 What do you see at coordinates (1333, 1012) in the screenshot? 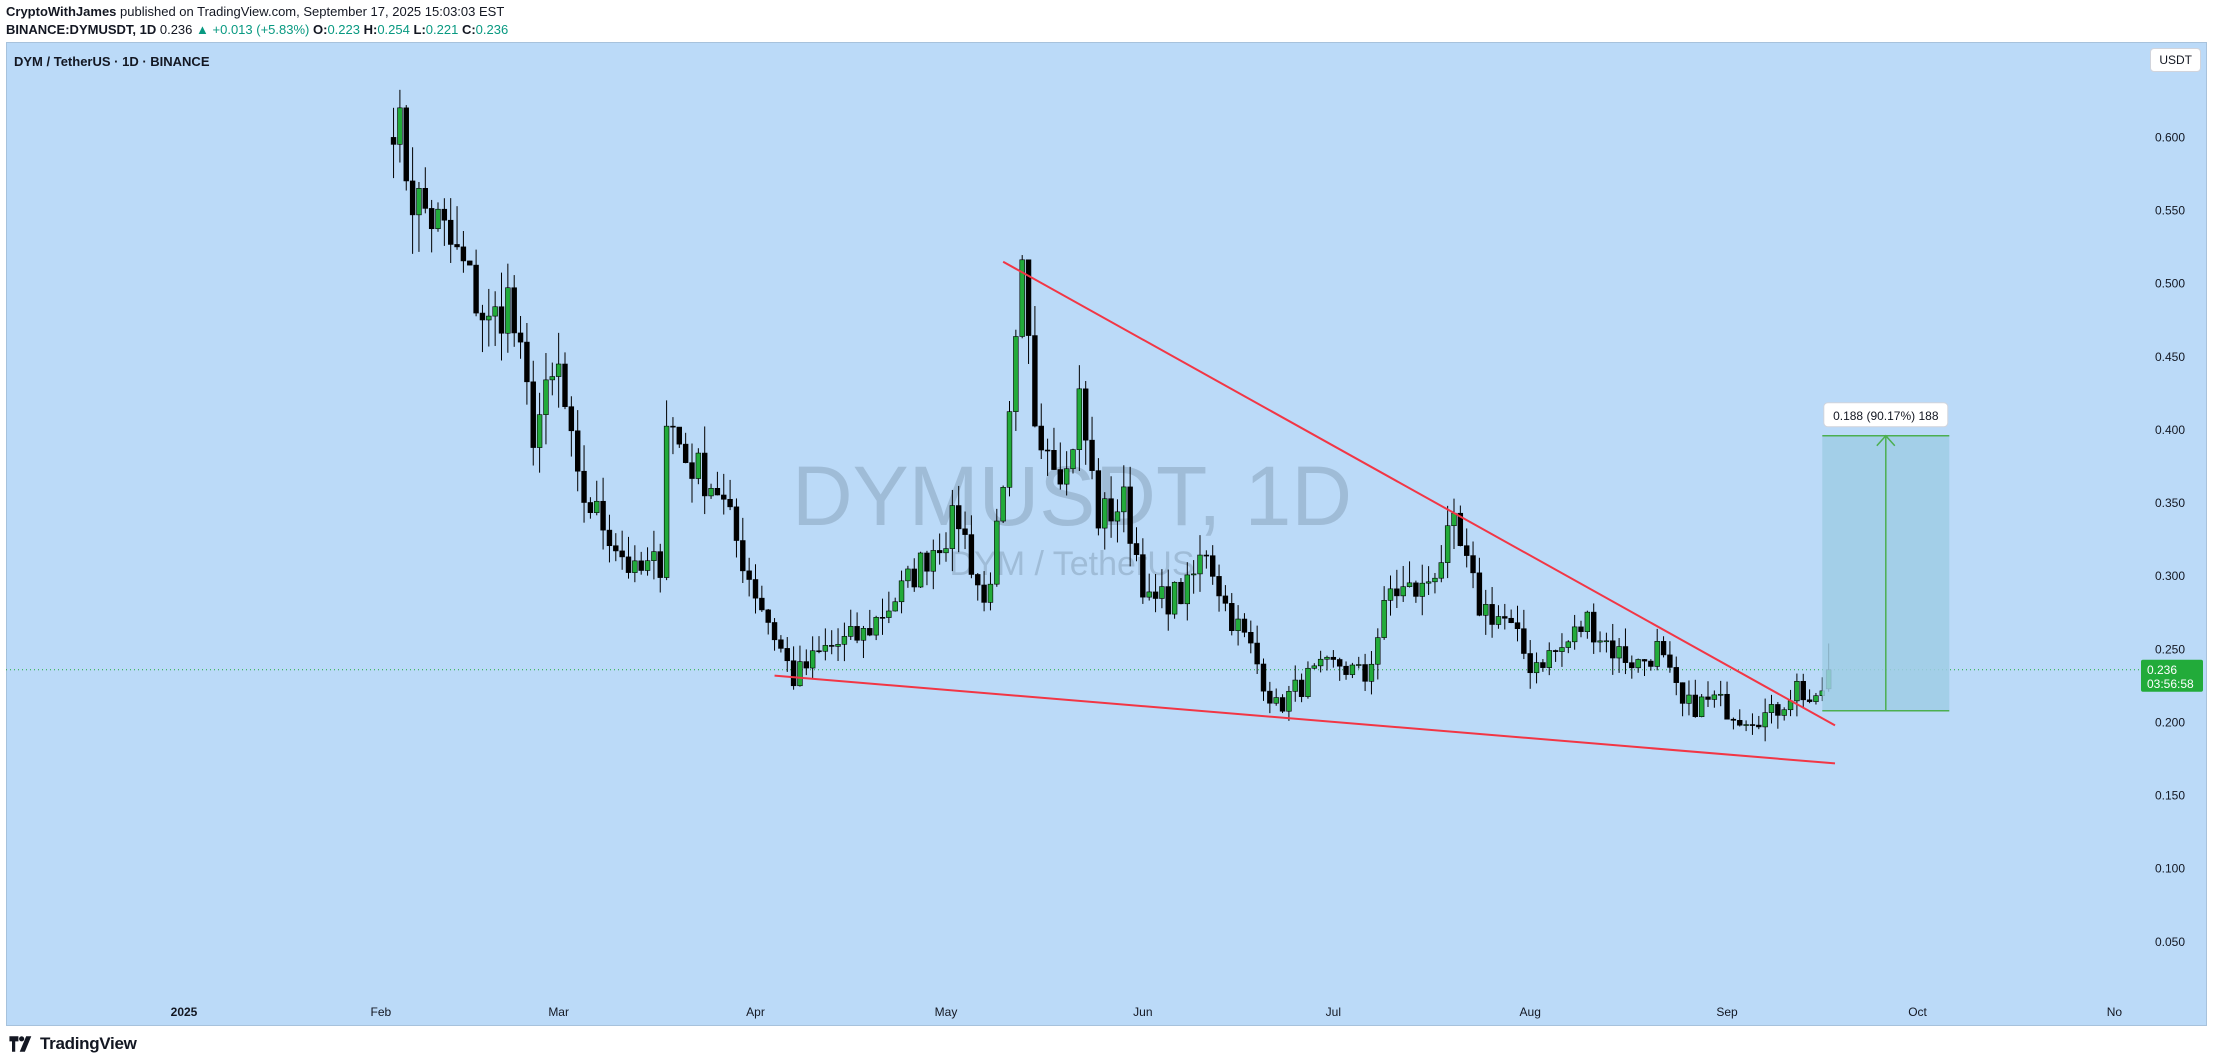
I see `x-tick-label: Jul` at bounding box center [1333, 1012].